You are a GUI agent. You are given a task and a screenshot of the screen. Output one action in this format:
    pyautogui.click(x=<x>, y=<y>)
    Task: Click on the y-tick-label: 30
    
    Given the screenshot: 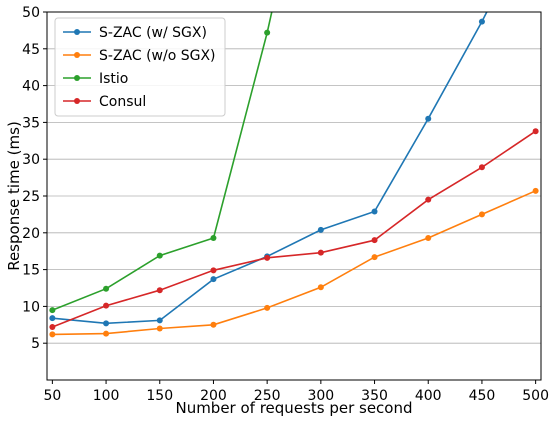 What is the action you would take?
    pyautogui.click(x=31, y=160)
    